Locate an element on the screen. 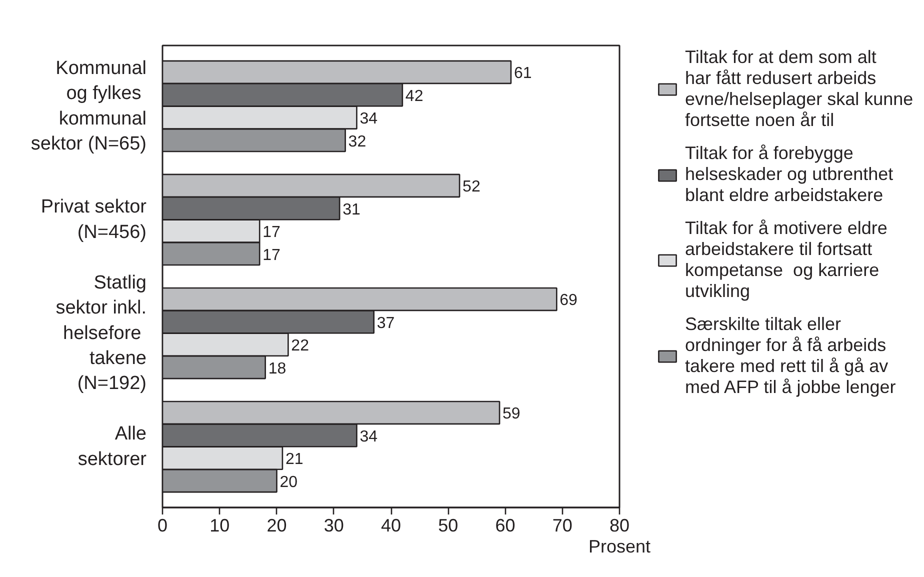 Image resolution: width=924 pixels, height=577 pixels. legend-label: Særskilte tiltak eller ordninger for å få arbeids takere med rett til å gå av med AFP til å jobbe lenger is located at coordinates (790, 356).